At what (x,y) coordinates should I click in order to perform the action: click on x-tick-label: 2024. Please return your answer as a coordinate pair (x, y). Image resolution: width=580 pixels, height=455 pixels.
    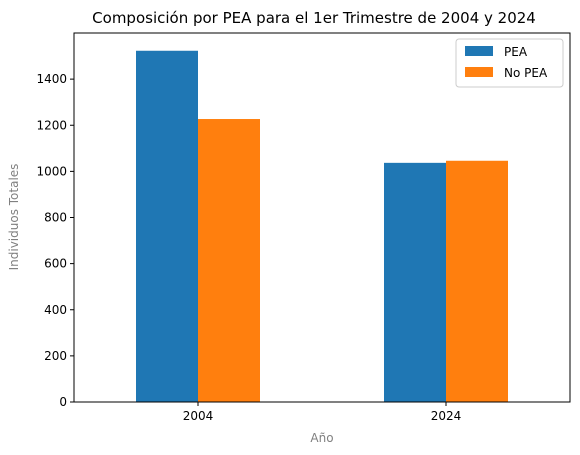
    Looking at the image, I should click on (446, 416).